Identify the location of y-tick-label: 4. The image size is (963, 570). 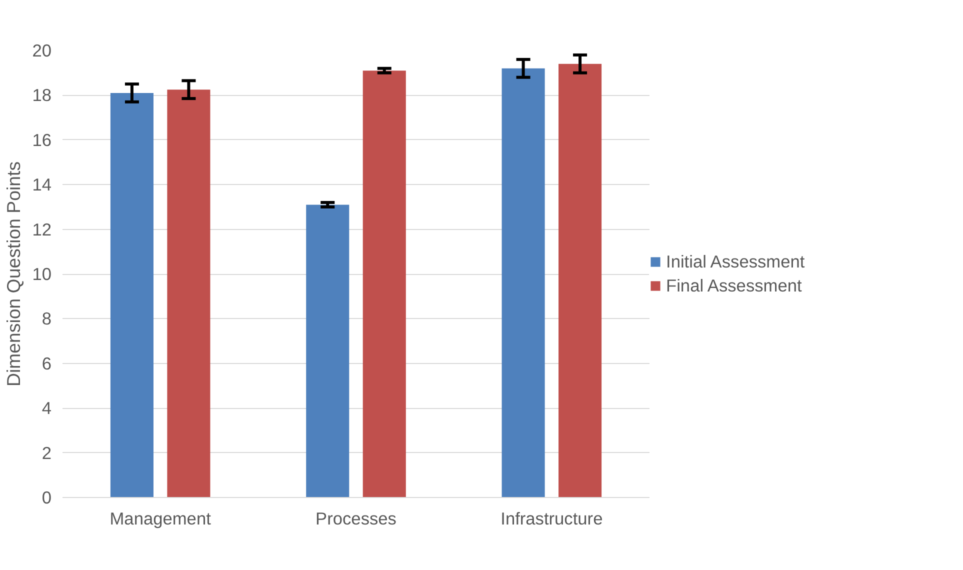
(47, 408).